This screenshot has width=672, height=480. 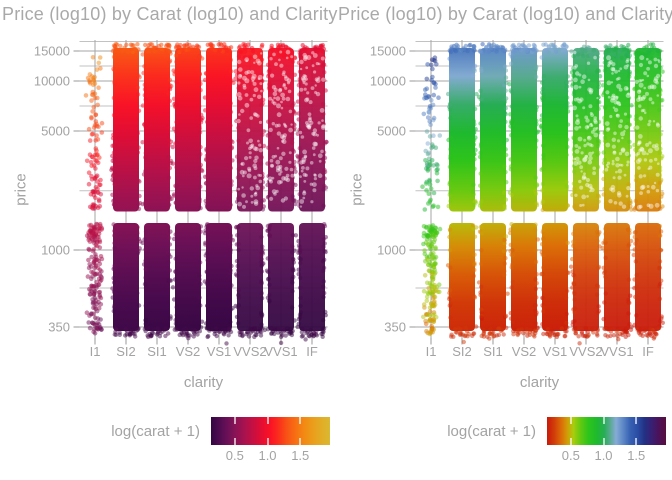 What do you see at coordinates (491, 431) in the screenshot?
I see `right-legend-label: log(carat + 1)` at bounding box center [491, 431].